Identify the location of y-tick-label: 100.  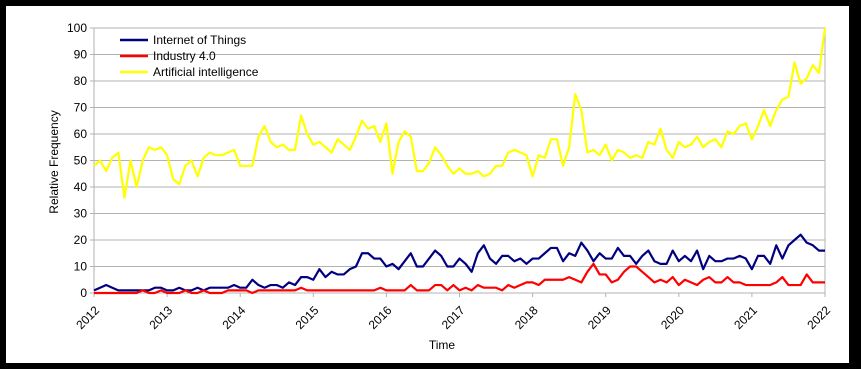
(77, 28).